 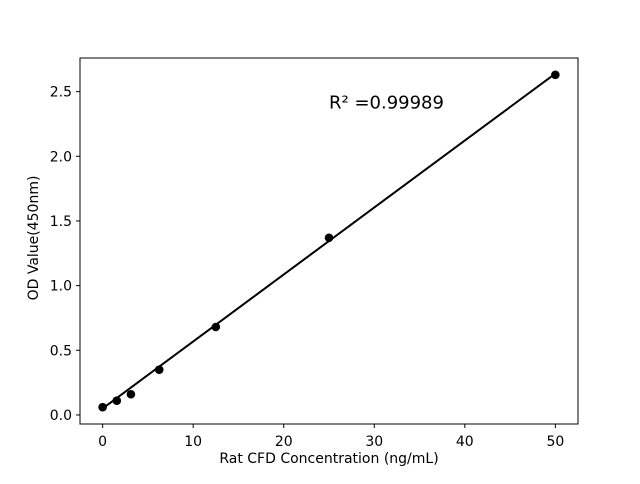 I want to click on x-tick-label: 40, so click(x=465, y=442).